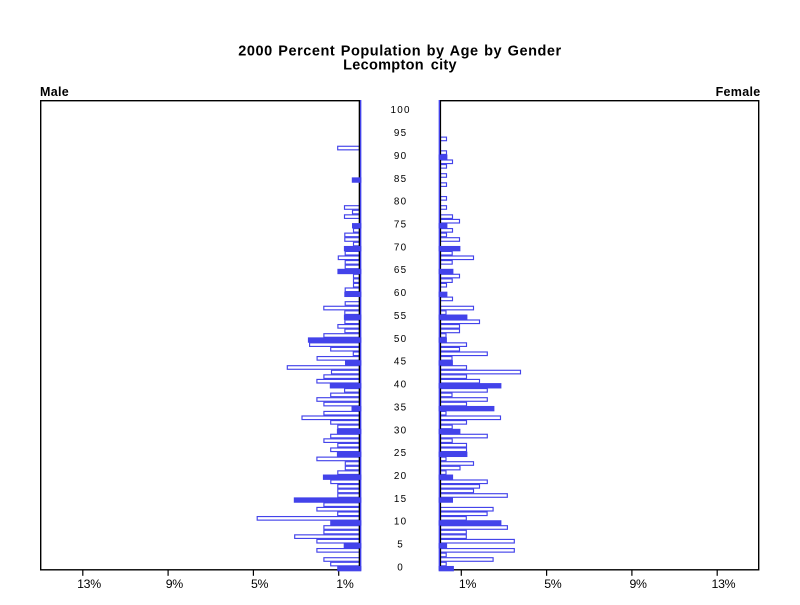 Image resolution: width=800 pixels, height=605 pixels. Describe the element at coordinates (400, 270) in the screenshot. I see `svg-text: 65` at that location.